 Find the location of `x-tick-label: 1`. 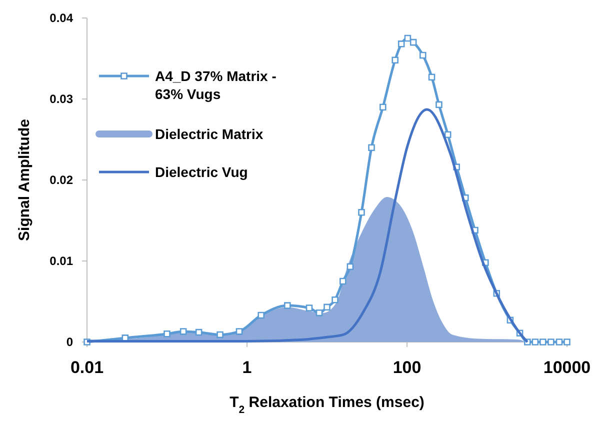

x-tick-label: 1 is located at coordinates (247, 367).